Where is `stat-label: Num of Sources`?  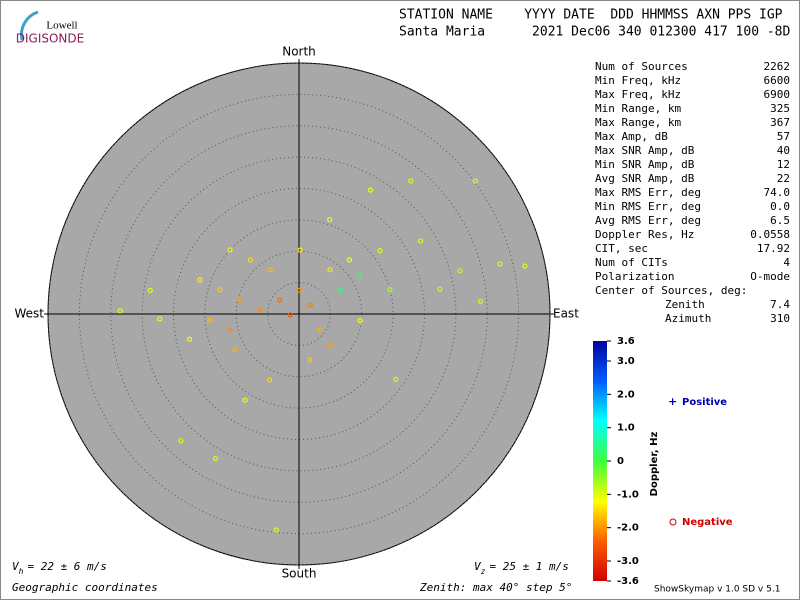 stat-label: Num of Sources is located at coordinates (641, 66).